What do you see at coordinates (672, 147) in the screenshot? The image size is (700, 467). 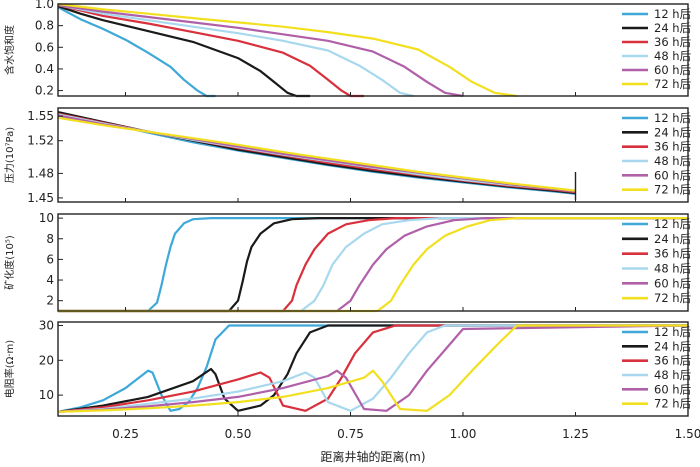 I see `legend-label-pressure-3: 36 h后` at bounding box center [672, 147].